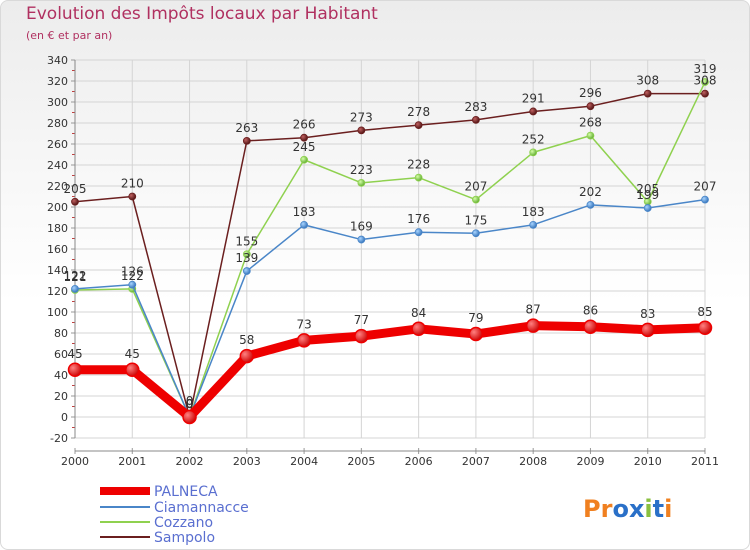  I want to click on y-tick-label: 40, so click(61, 375).